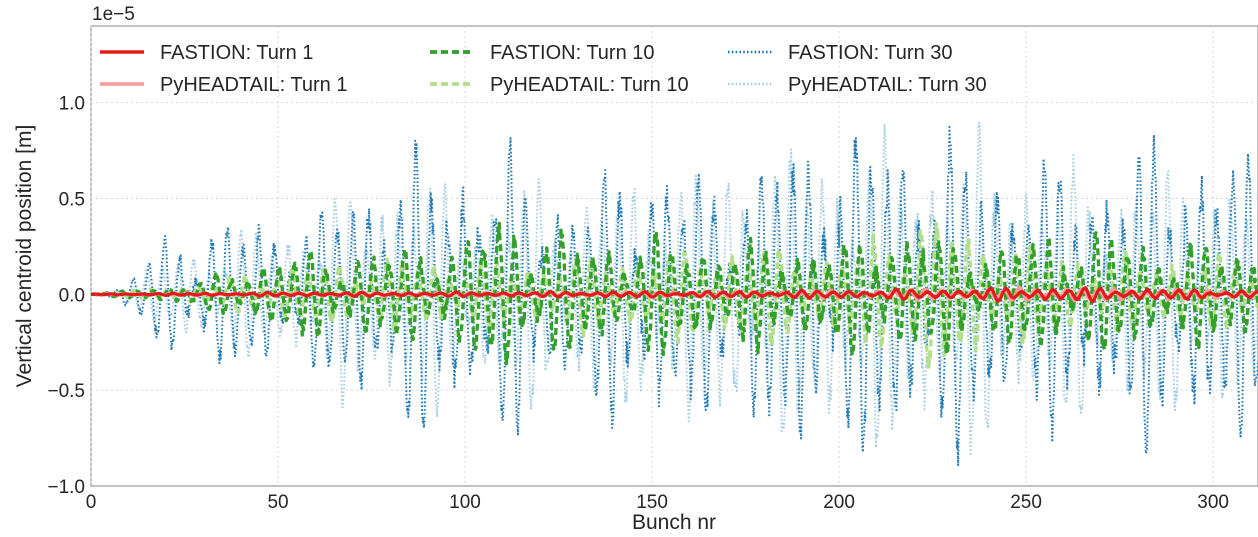 This screenshot has width=1258, height=537. What do you see at coordinates (66, 391) in the screenshot?
I see `y-tick-label: −0.5` at bounding box center [66, 391].